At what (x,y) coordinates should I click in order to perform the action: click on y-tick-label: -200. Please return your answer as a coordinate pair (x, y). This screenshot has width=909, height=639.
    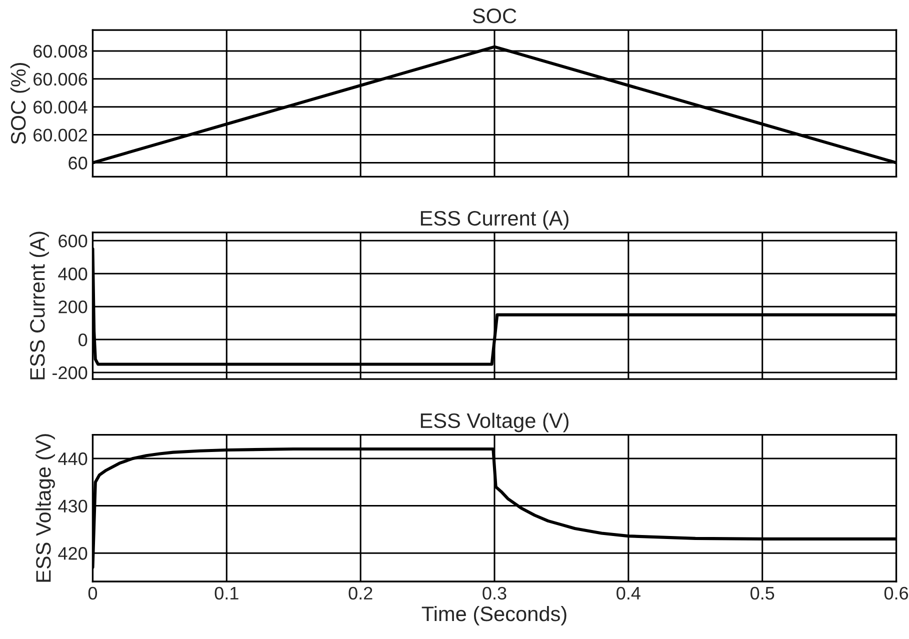
    Looking at the image, I should click on (70, 373).